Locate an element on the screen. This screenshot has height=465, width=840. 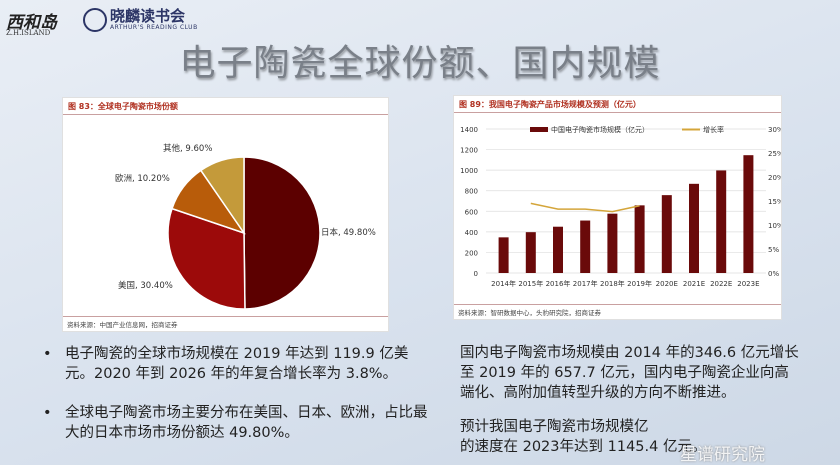
growth-rate-line is located at coordinates (585, 207).